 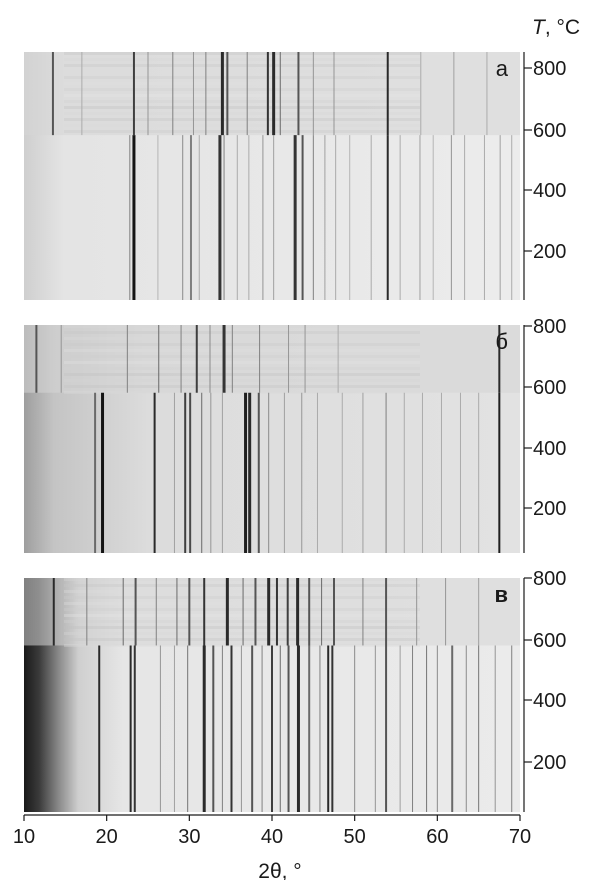 What do you see at coordinates (501, 594) in the screenshot?
I see `panel-label: в` at bounding box center [501, 594].